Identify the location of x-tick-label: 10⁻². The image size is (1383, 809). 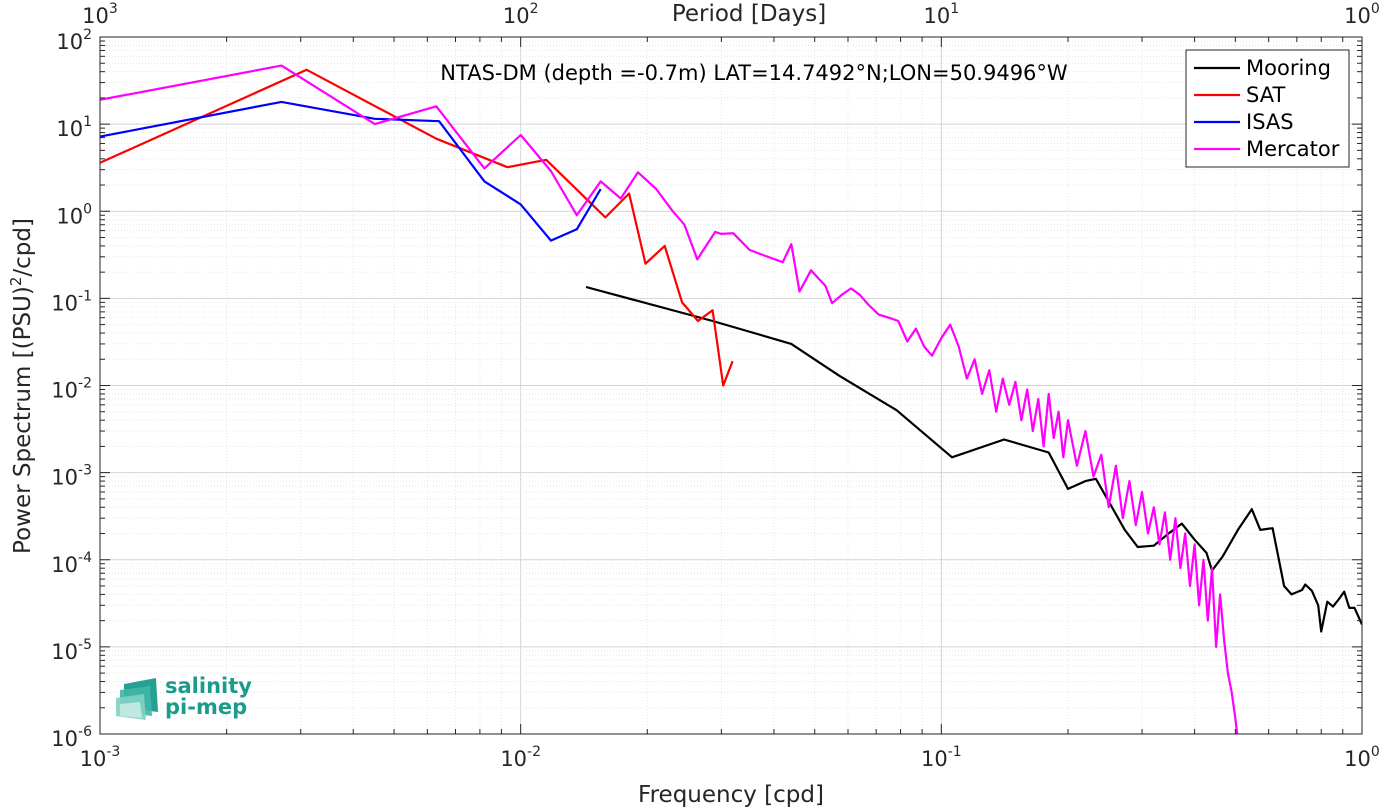
(520, 757).